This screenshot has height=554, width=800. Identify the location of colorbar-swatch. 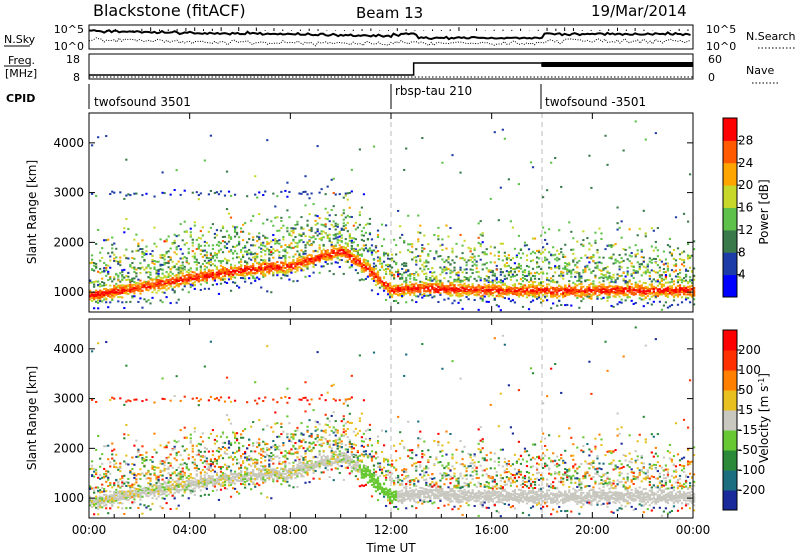
(730, 129).